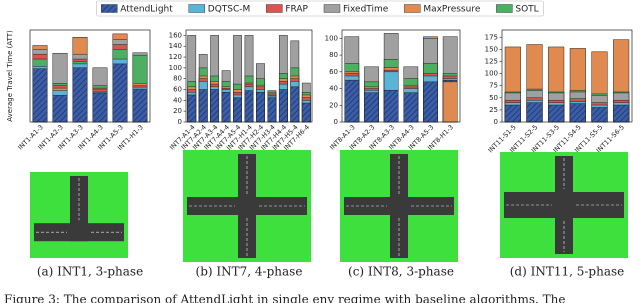 The width and height of the screenshot is (640, 303). What do you see at coordinates (175, 46) in the screenshot?
I see `y-tick-label: 140` at bounding box center [175, 46].